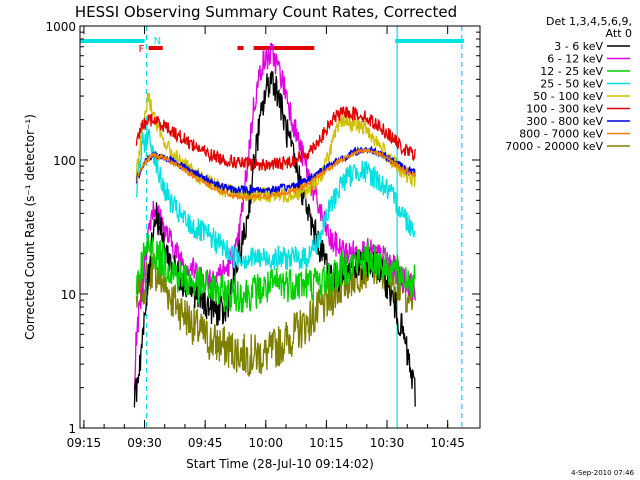 The width and height of the screenshot is (640, 480). I want to click on x-tick-label-1045: 10:45, so click(447, 443).